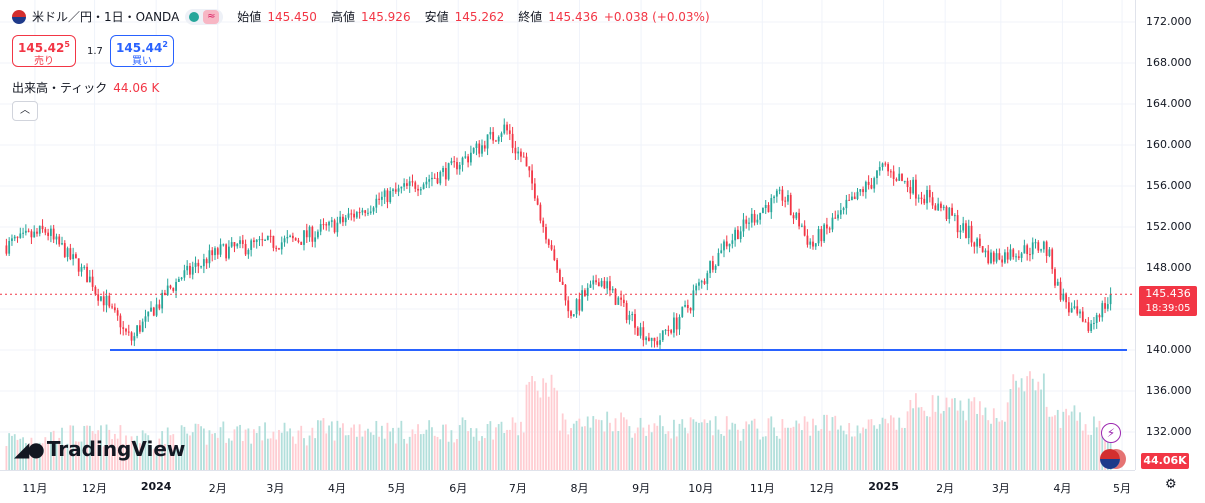 The height and width of the screenshot is (503, 1205). I want to click on lightning-icon: ⚡, so click(1111, 433).